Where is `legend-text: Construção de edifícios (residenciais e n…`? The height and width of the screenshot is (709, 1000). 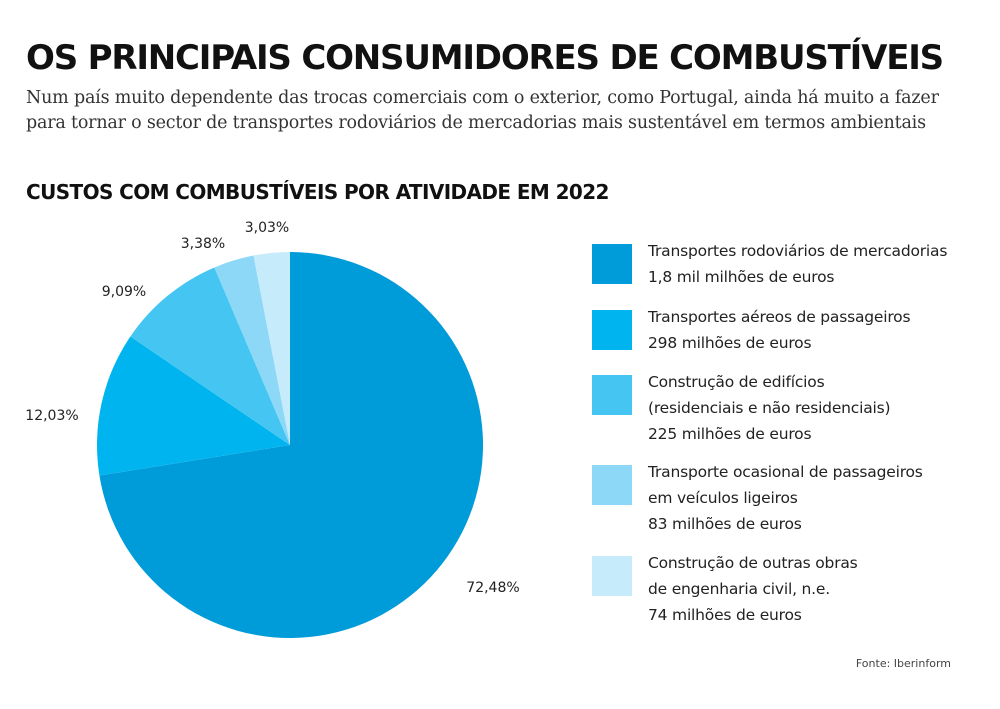
legend-text: Construção de edifícios (residenciais e n… is located at coordinates (818, 408).